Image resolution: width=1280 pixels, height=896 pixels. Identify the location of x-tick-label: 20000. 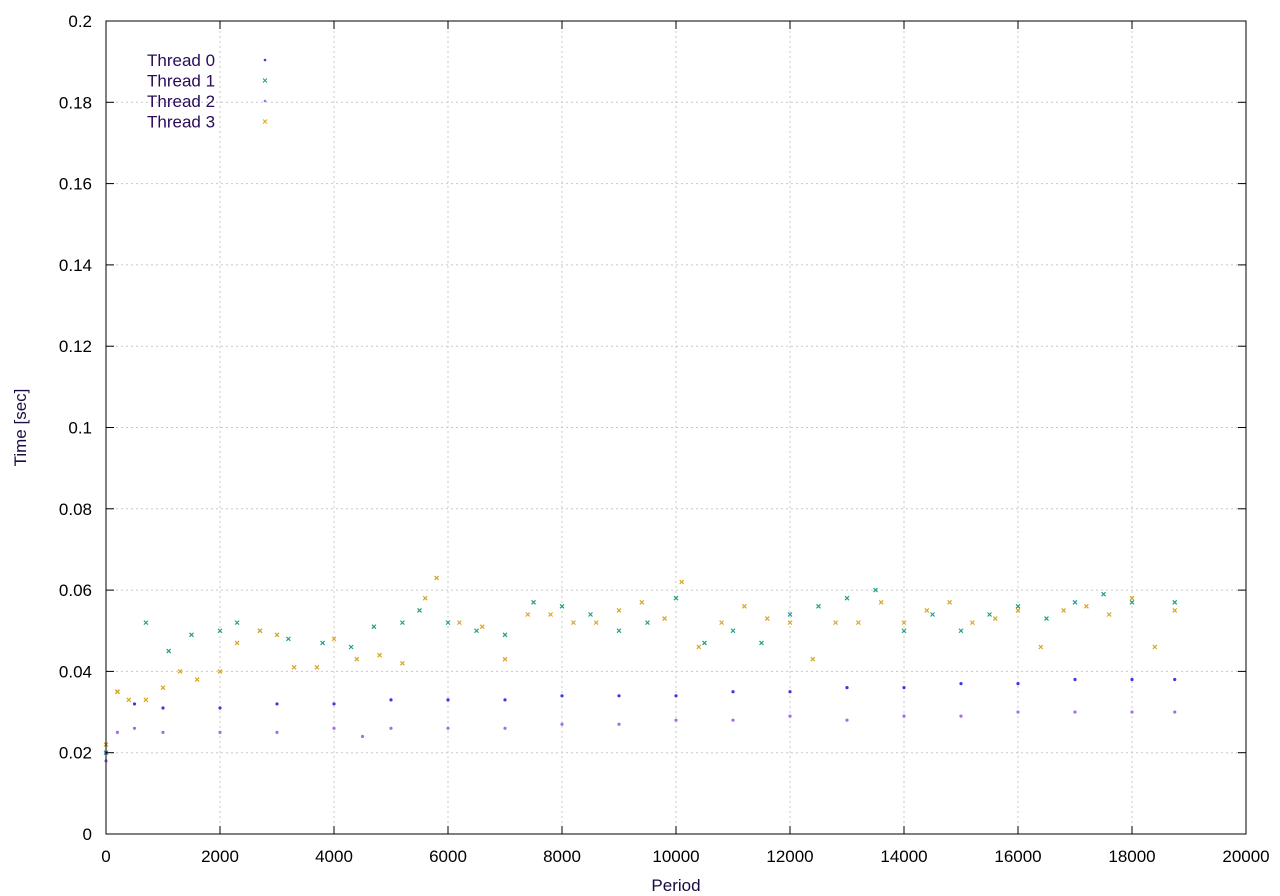
(1245, 856).